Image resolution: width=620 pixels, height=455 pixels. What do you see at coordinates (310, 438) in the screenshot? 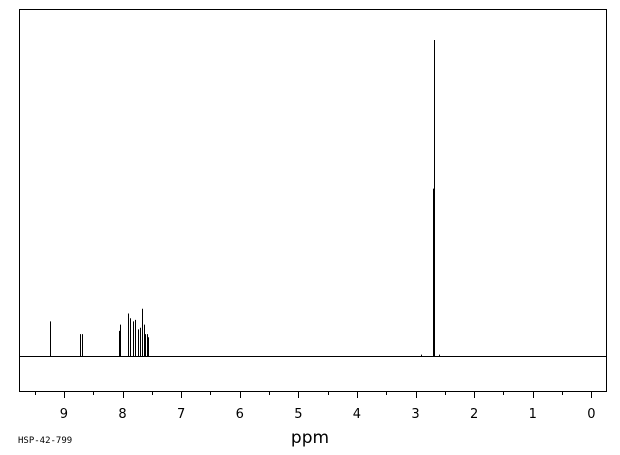
I see `x-axis-label: ppm` at bounding box center [310, 438].